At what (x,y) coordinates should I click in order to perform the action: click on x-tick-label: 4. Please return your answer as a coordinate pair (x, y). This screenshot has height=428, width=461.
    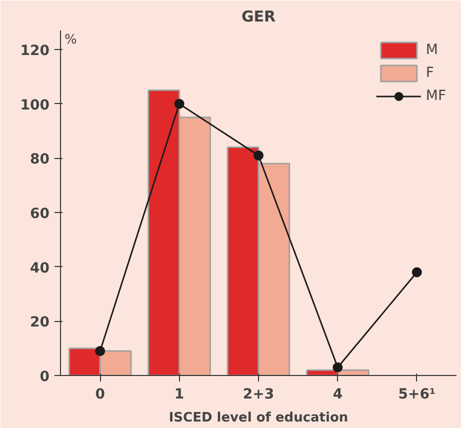
    Looking at the image, I should click on (337, 394).